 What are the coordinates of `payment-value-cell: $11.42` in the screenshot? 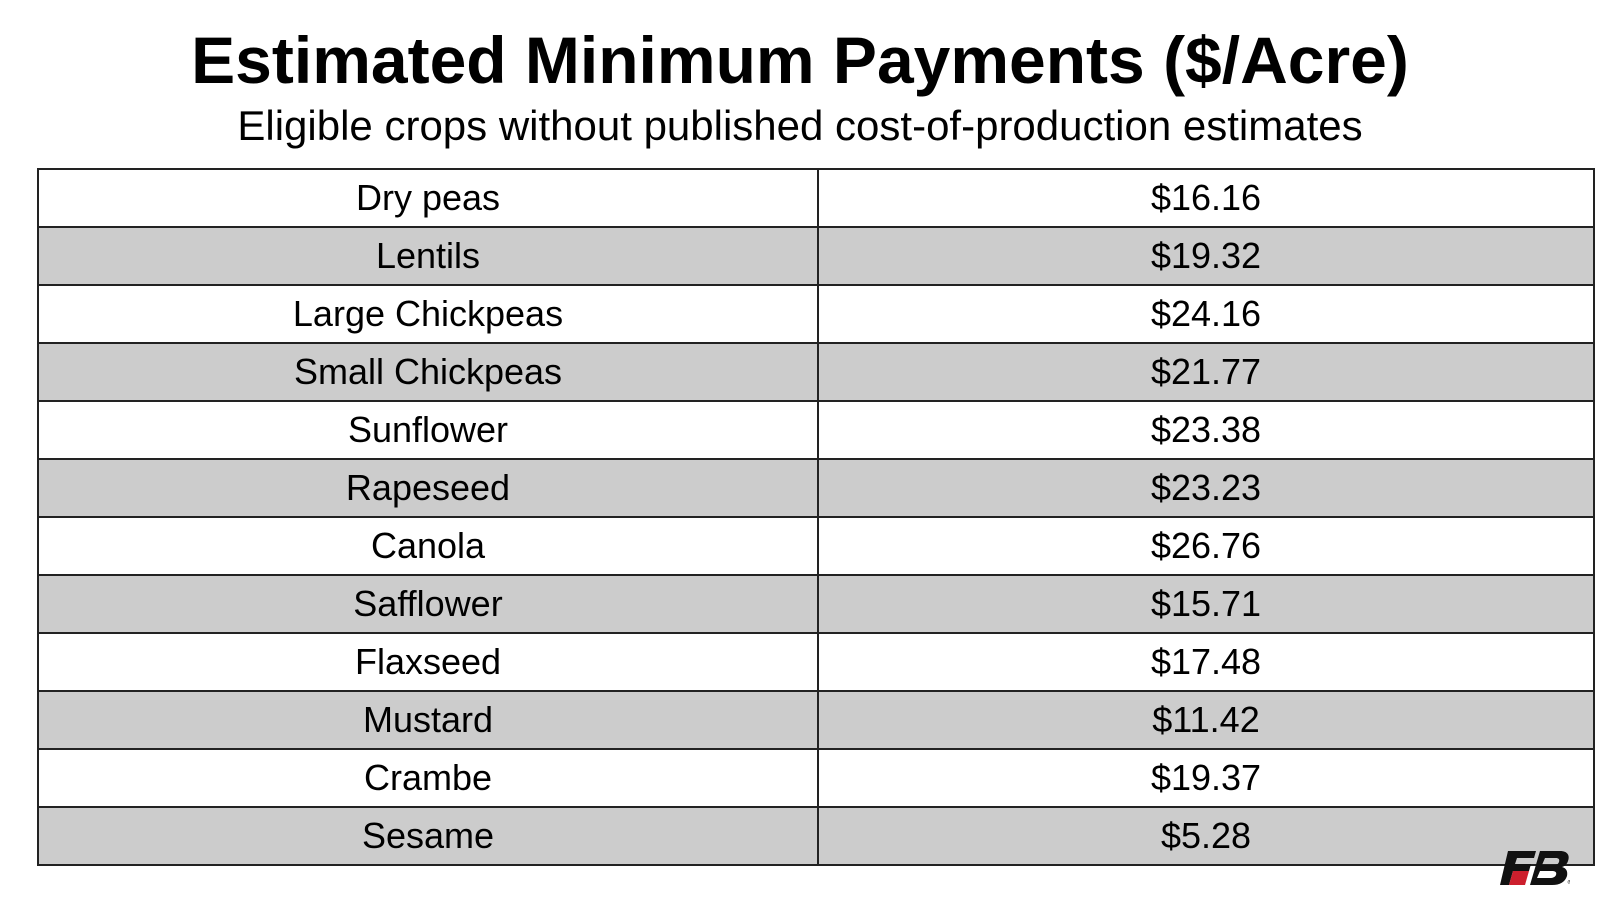 It's located at (1206, 720).